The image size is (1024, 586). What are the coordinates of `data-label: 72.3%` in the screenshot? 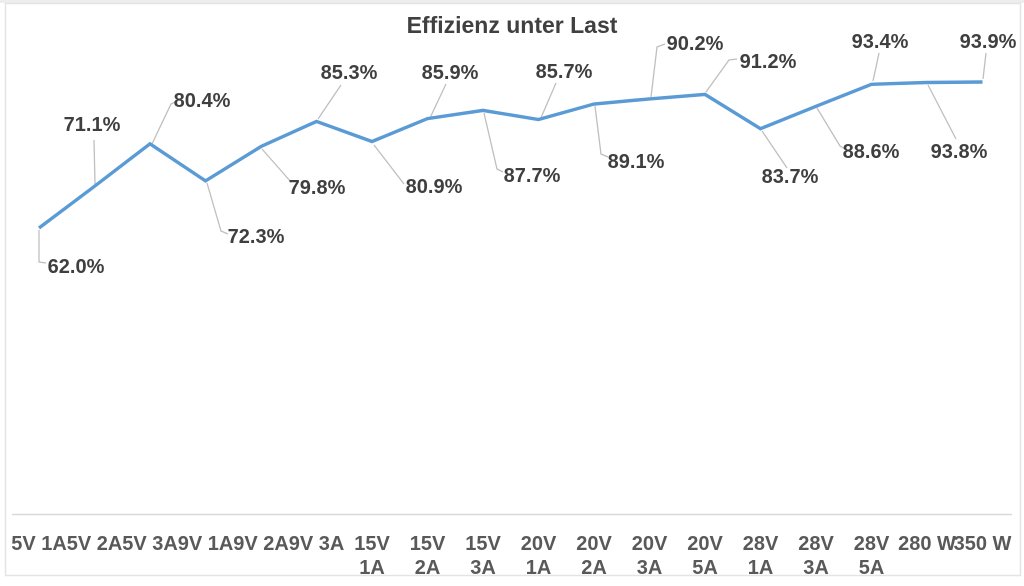 It's located at (256, 237).